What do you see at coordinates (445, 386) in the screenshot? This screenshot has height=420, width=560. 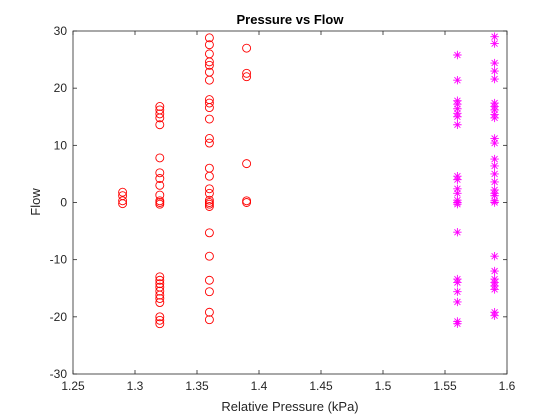 I see `x-tick-label: 1.55` at bounding box center [445, 386].